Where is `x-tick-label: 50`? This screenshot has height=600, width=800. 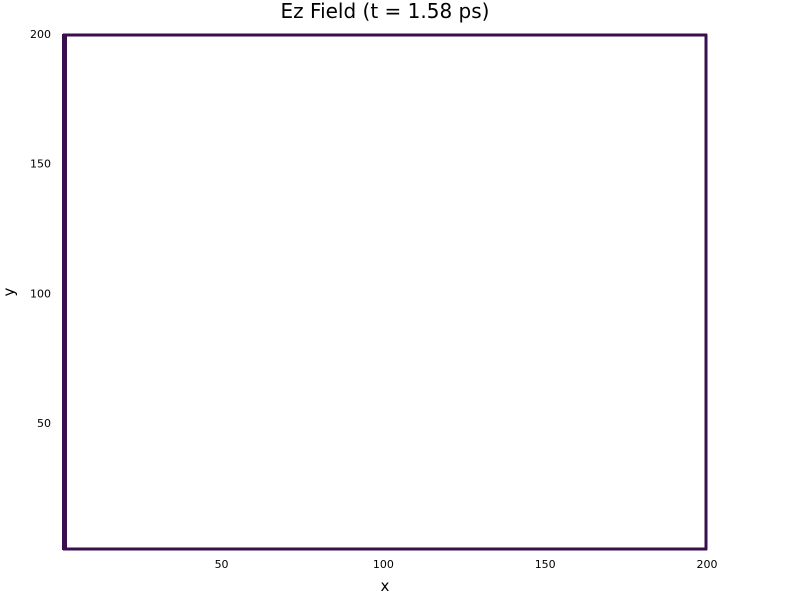 x-tick-label: 50 is located at coordinates (222, 564).